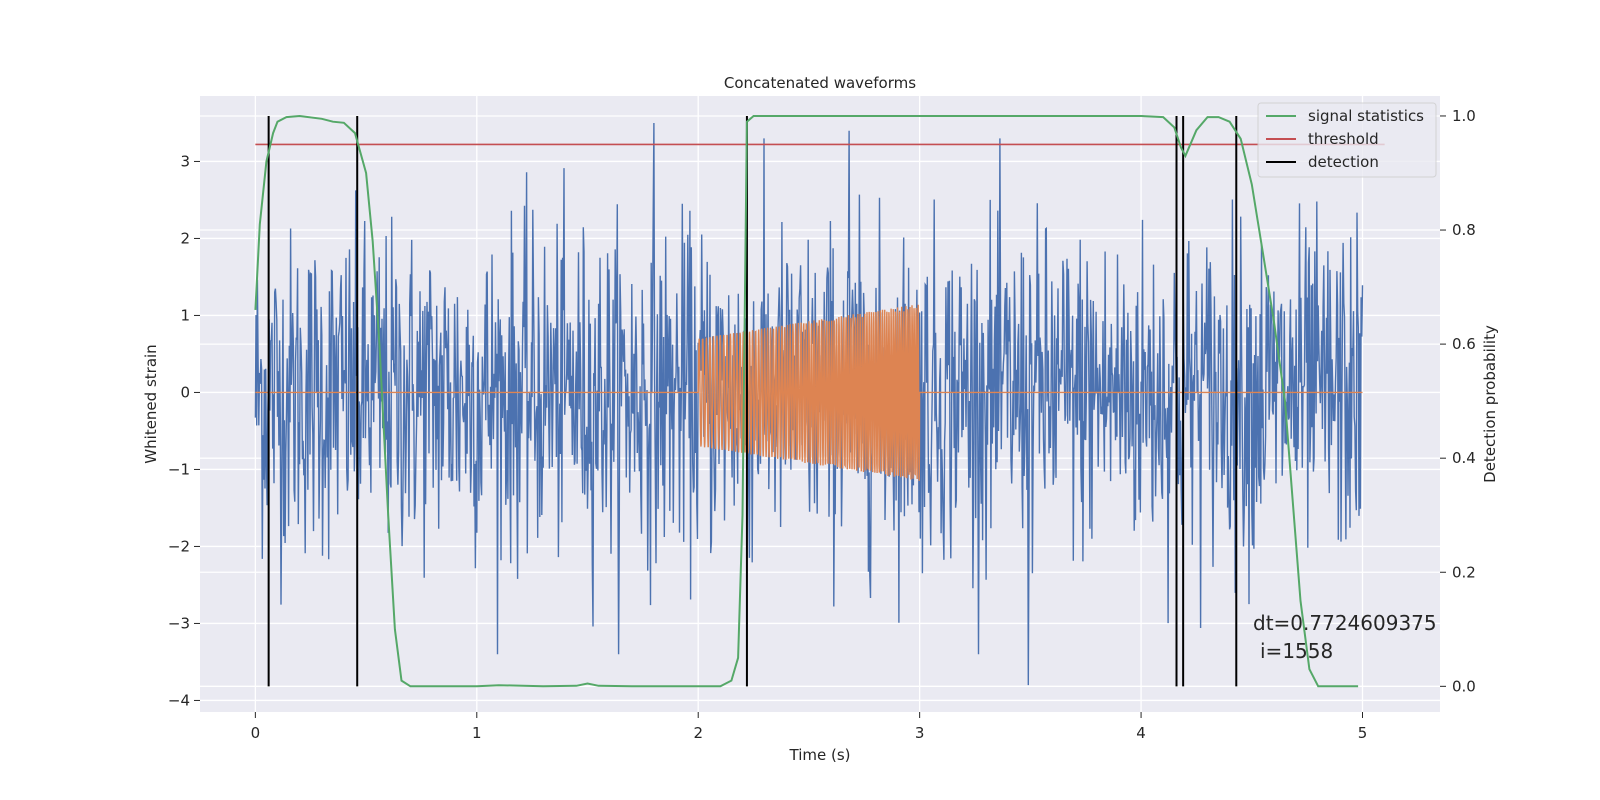  I want to click on y-tick-label-6: 2, so click(185, 238).